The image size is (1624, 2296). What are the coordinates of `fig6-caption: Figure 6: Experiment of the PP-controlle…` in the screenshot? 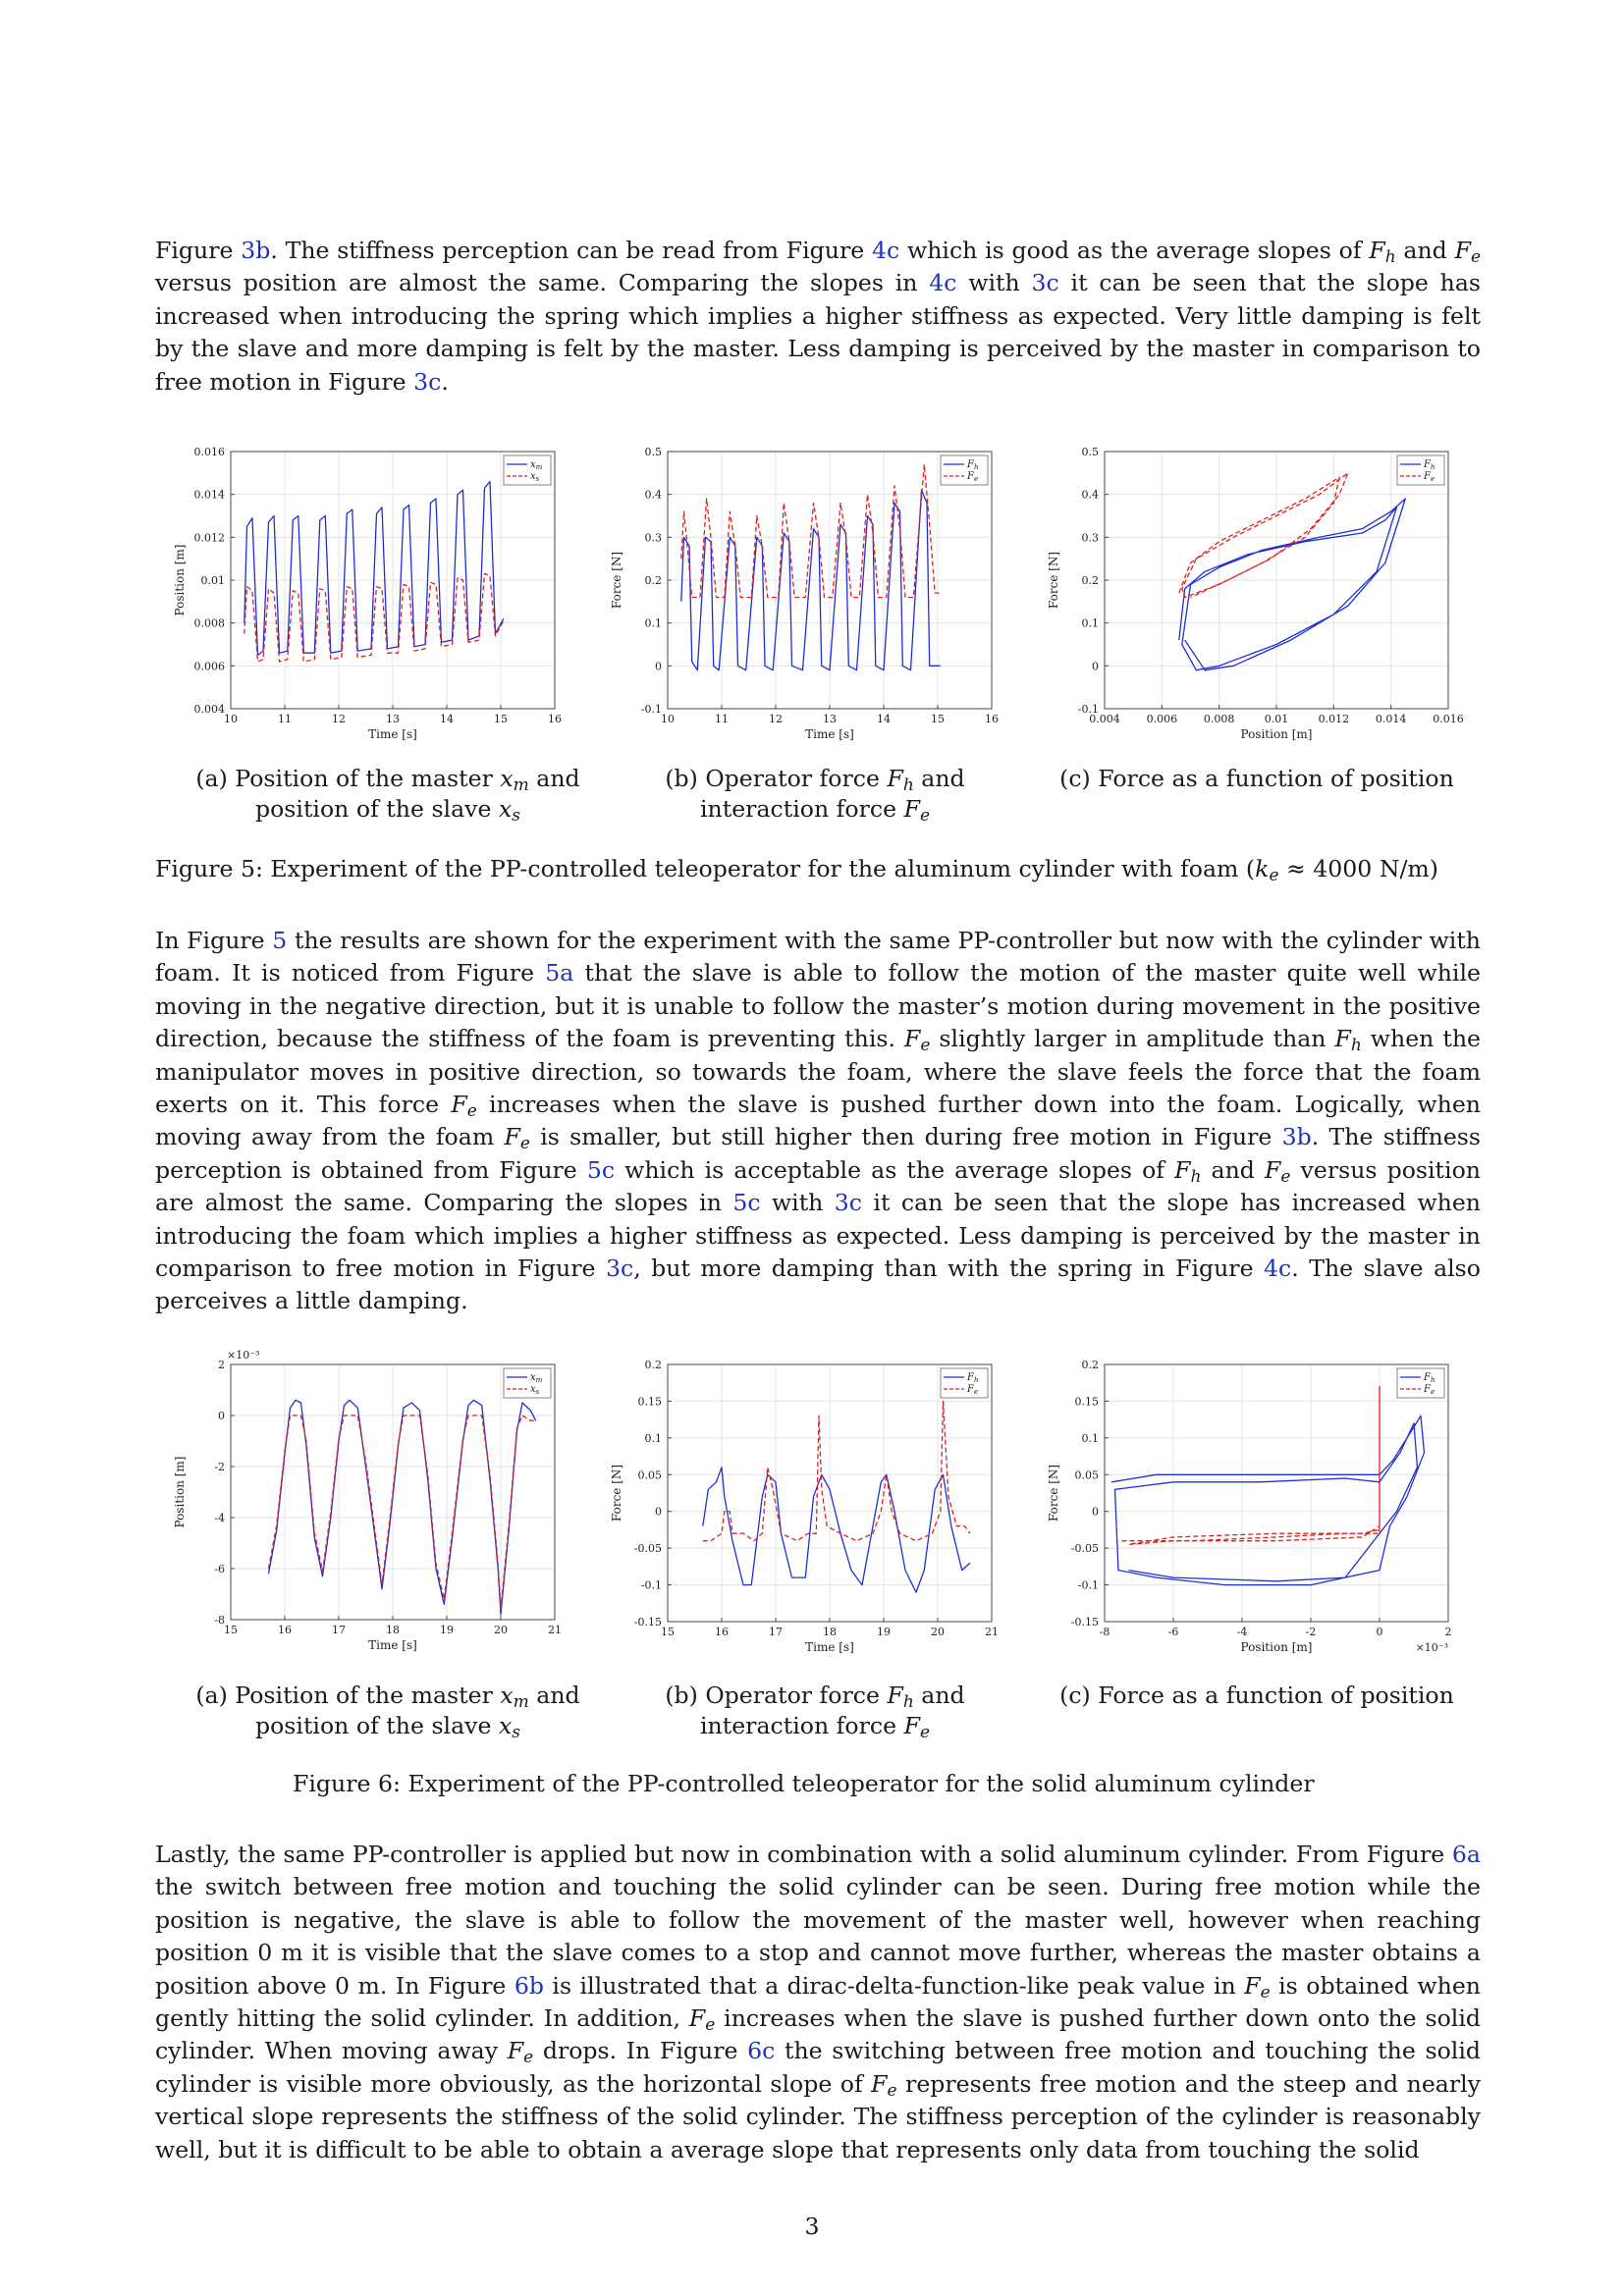 It's located at (804, 1783).